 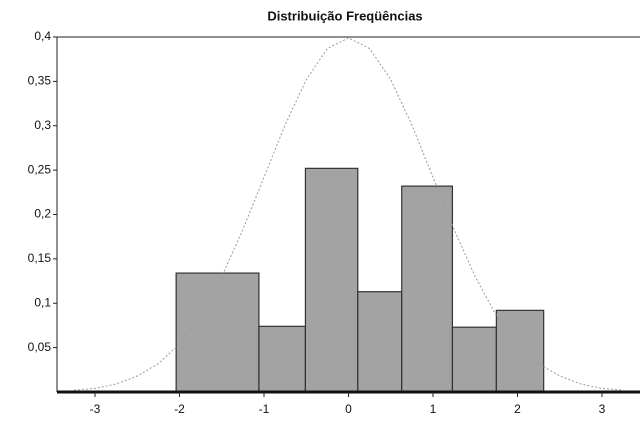 What do you see at coordinates (517, 409) in the screenshot?
I see `x-tick-label: 2` at bounding box center [517, 409].